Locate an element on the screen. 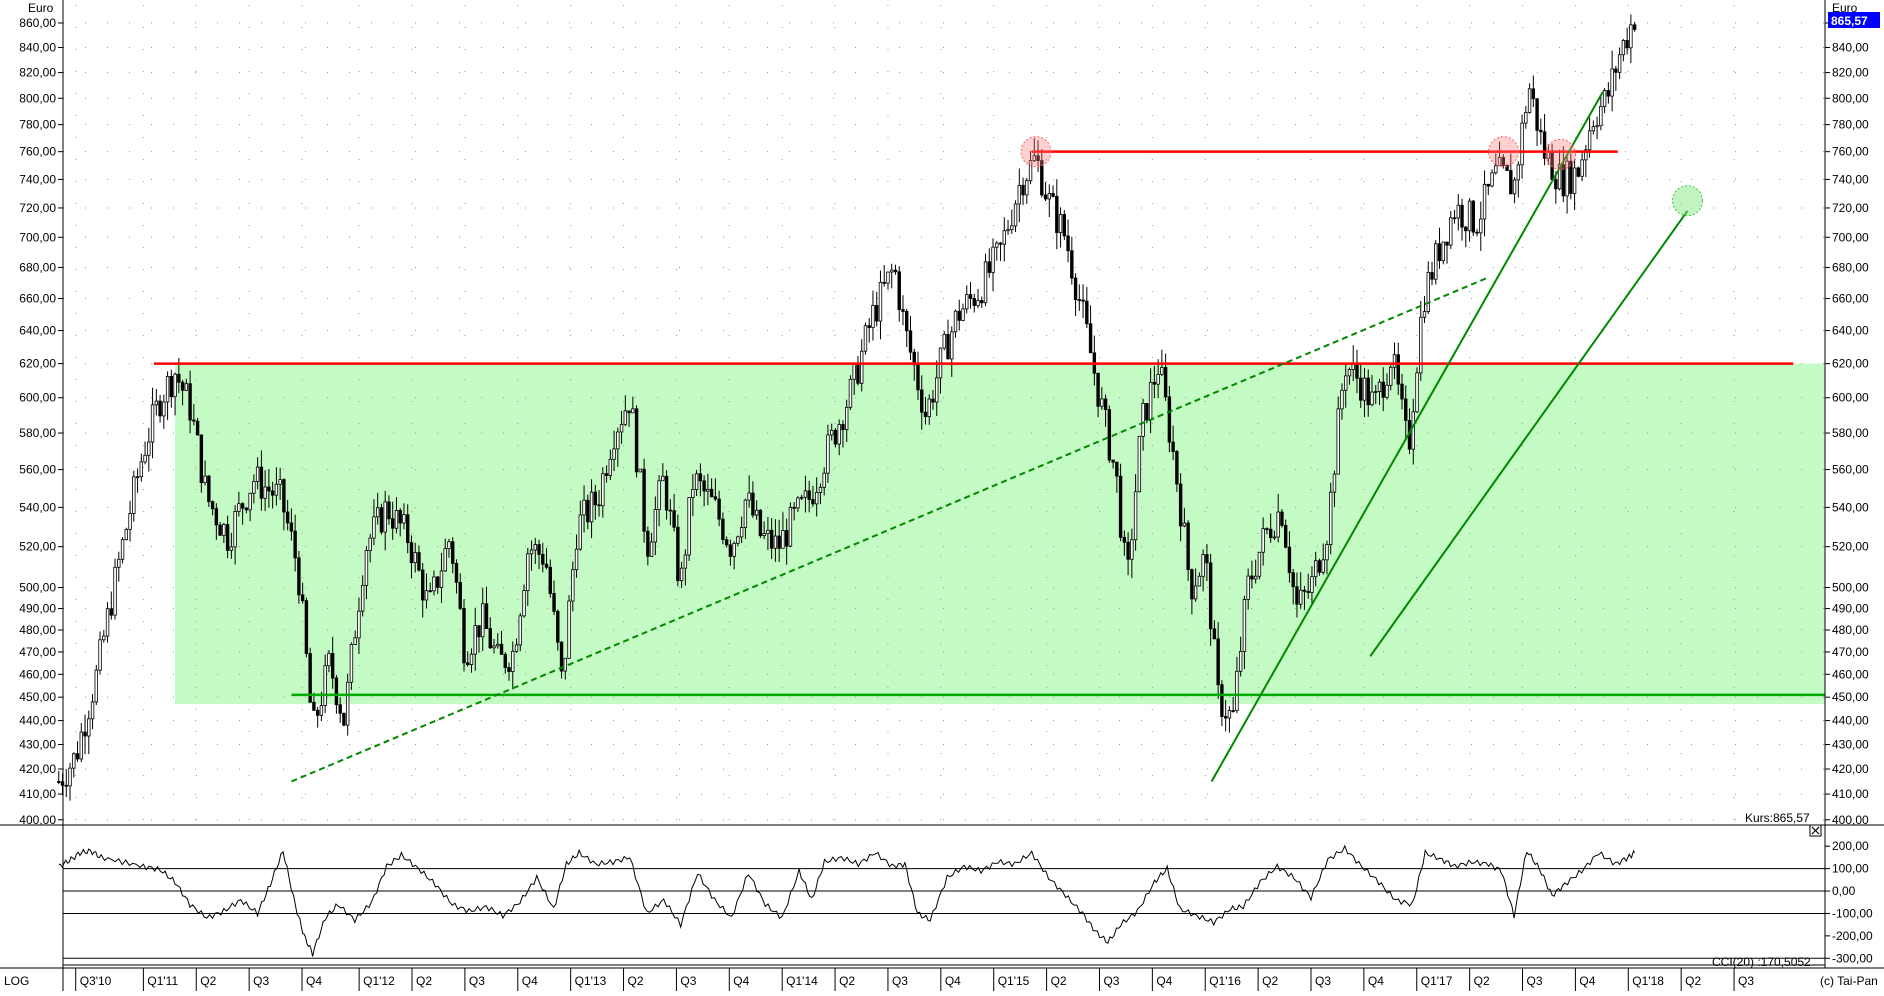  y-tick-label-right: 660,00 is located at coordinates (1850, 299).